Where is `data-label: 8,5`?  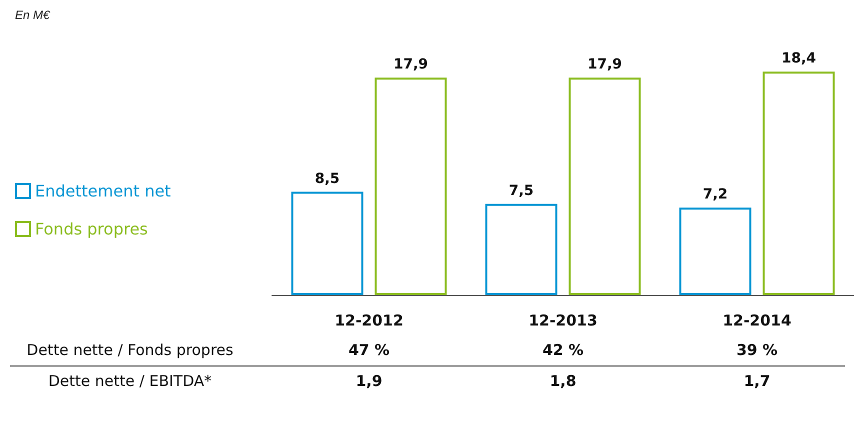 data-label: 8,5 is located at coordinates (327, 178).